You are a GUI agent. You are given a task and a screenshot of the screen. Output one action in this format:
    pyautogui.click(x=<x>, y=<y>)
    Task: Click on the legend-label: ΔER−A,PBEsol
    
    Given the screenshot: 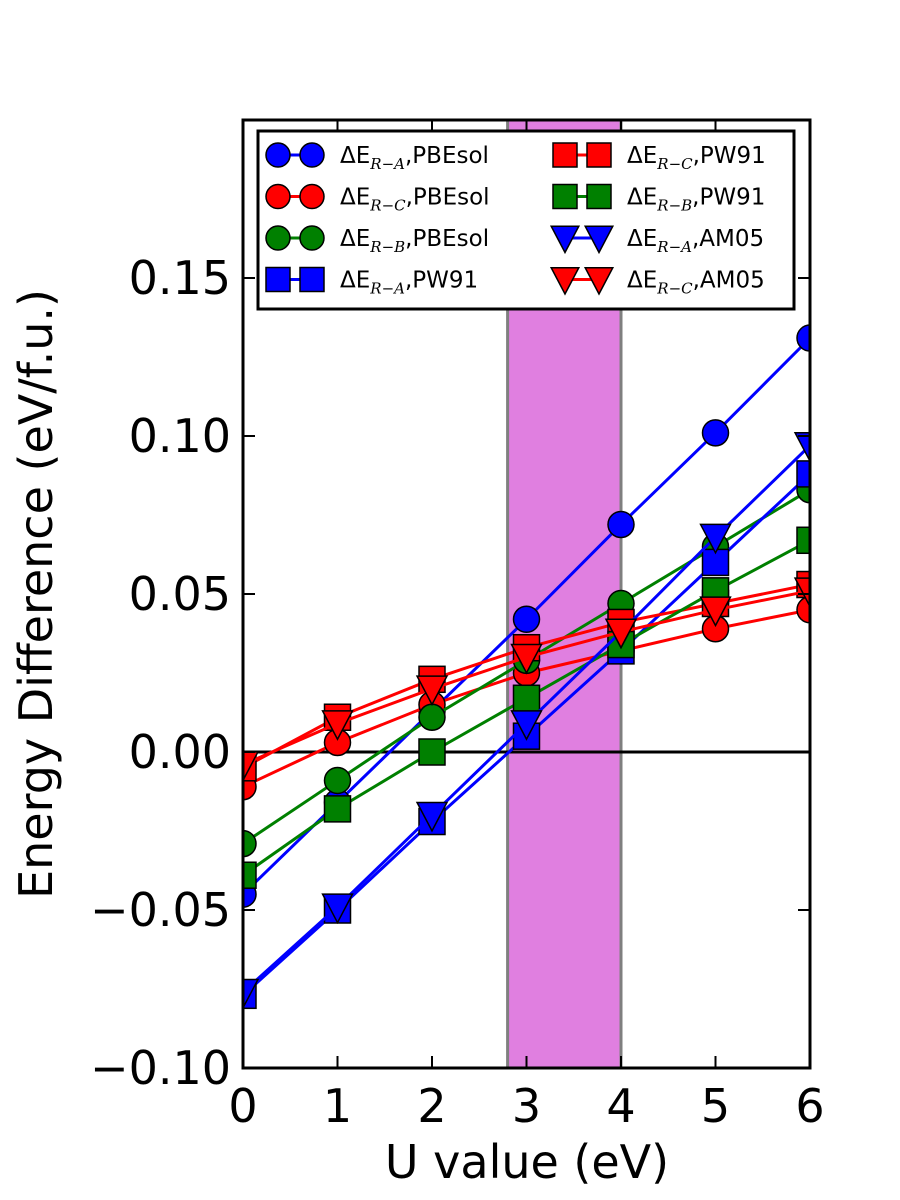 What is the action you would take?
    pyautogui.click(x=414, y=158)
    